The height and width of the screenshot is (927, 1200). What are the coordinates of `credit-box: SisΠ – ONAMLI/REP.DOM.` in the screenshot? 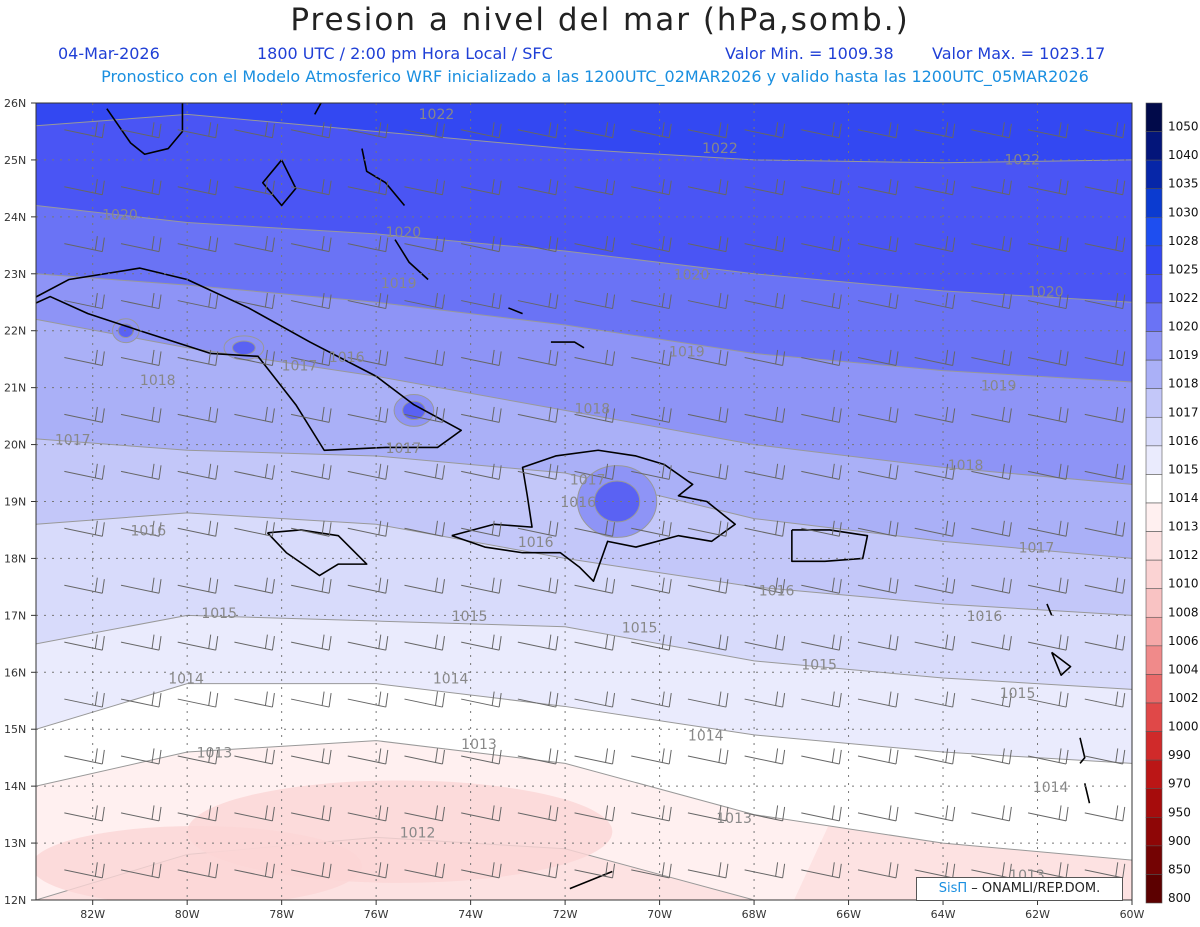 It's located at (1019, 889).